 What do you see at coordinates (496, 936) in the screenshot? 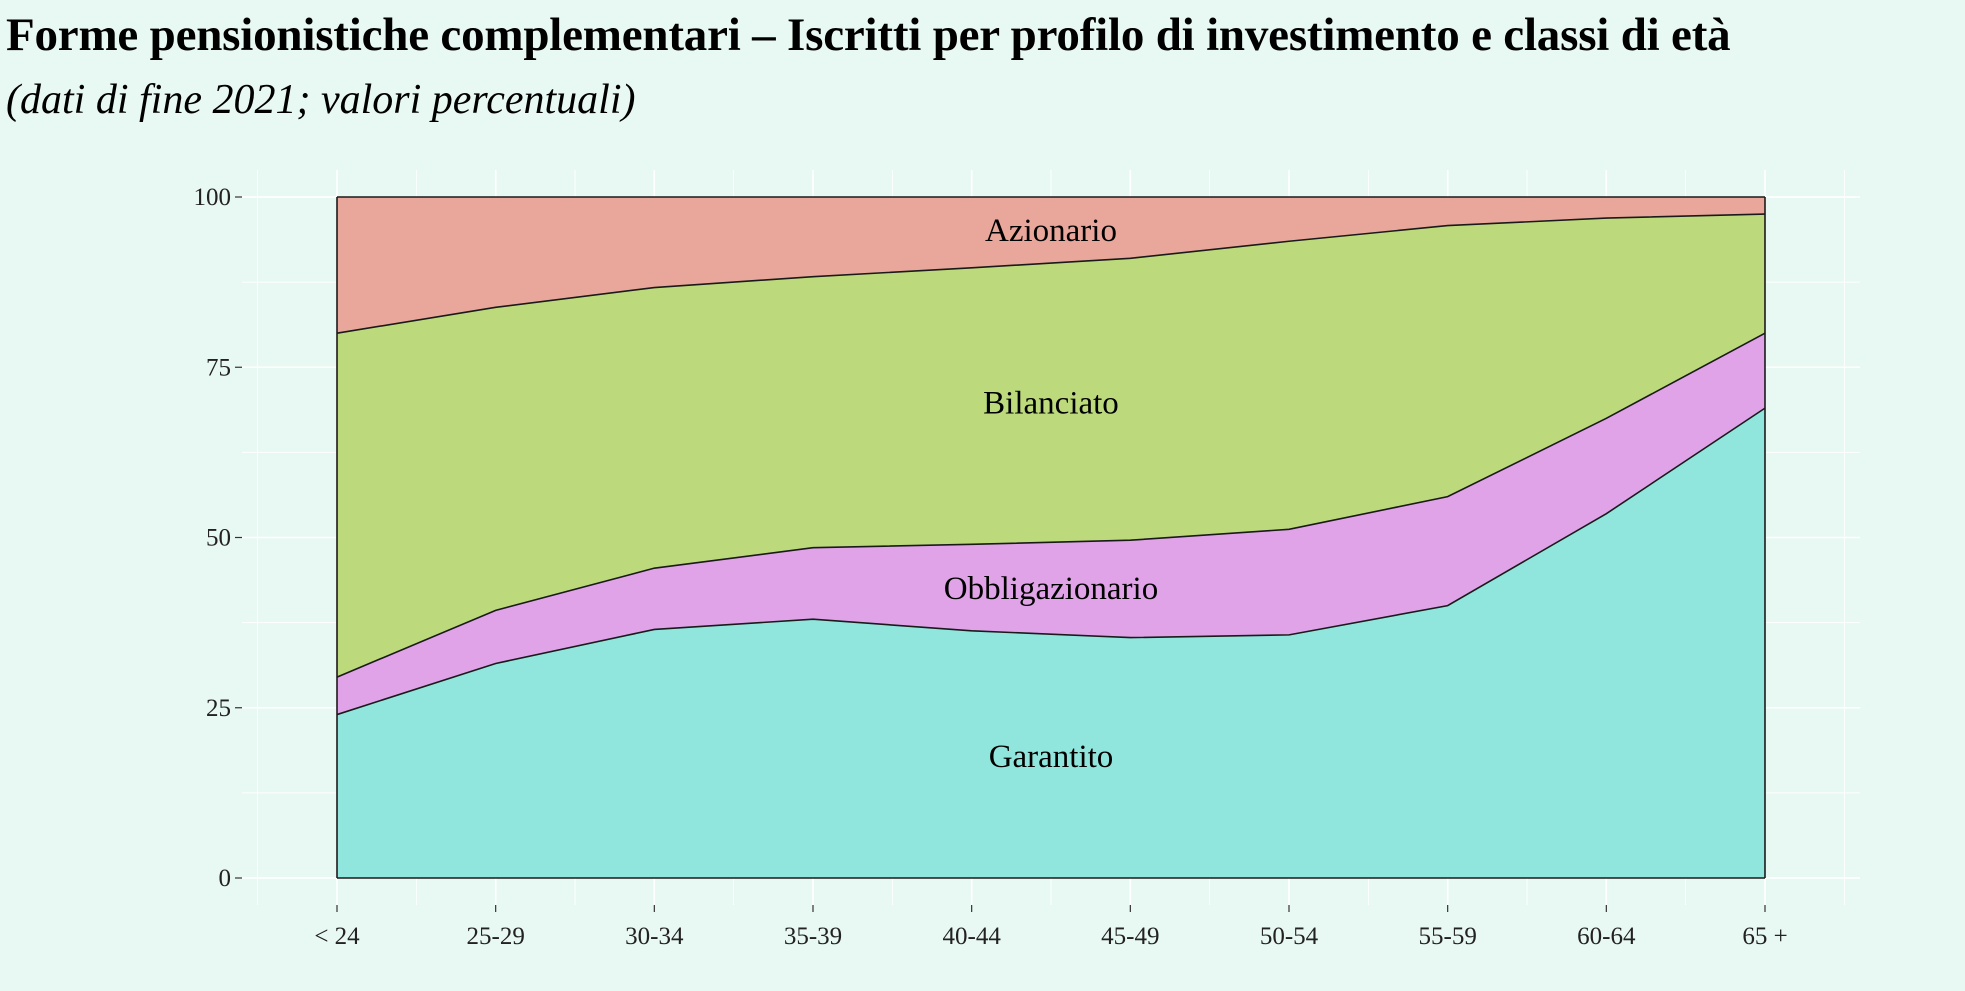
I see `x-tick-label: 25-29` at bounding box center [496, 936].